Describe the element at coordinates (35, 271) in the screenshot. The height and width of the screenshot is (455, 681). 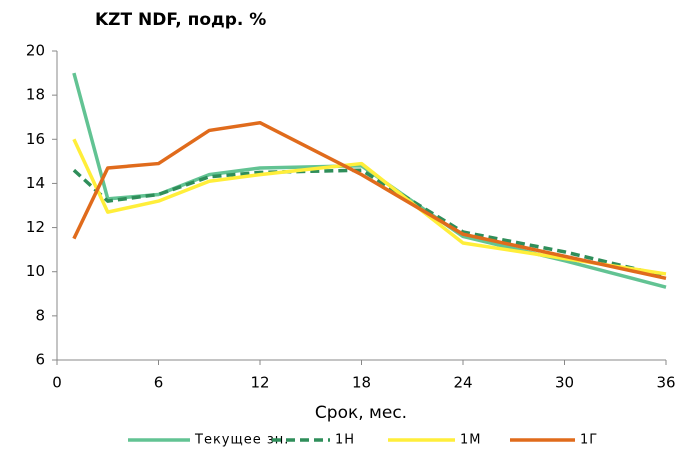
I see `y-tick-label: 10` at that location.